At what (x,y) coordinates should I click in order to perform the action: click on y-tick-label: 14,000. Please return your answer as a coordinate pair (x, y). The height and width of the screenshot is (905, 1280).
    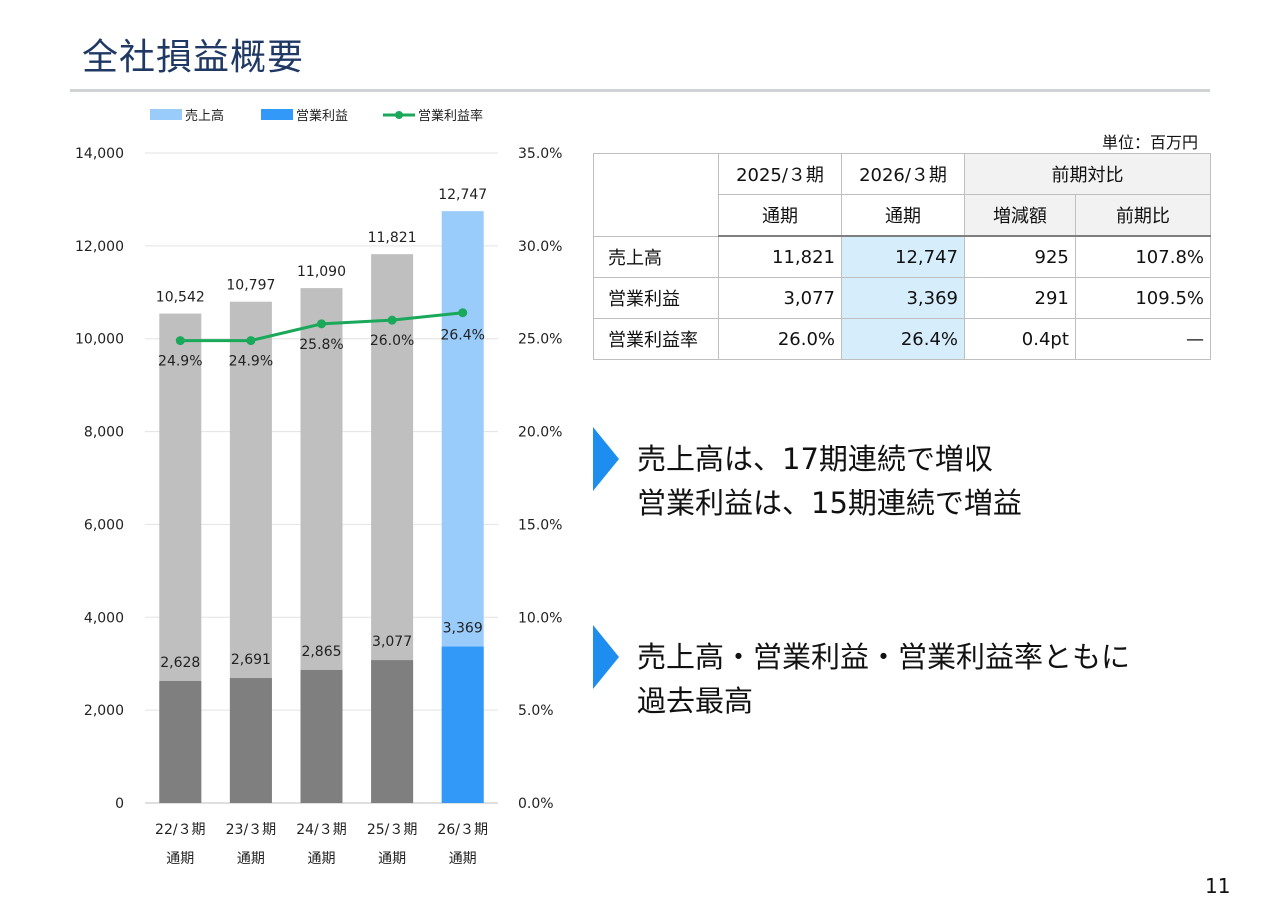
    Looking at the image, I should click on (99, 154).